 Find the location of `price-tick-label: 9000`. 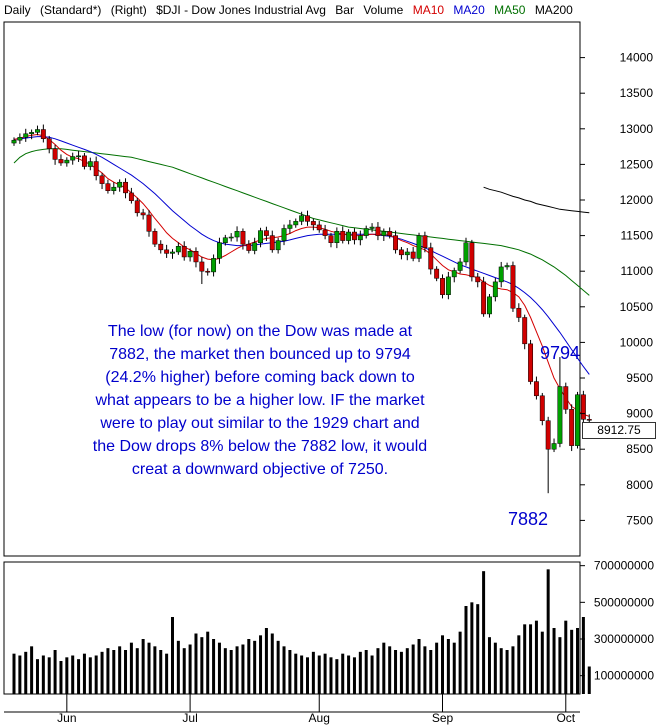

price-tick-label: 9000 is located at coordinates (639, 414).